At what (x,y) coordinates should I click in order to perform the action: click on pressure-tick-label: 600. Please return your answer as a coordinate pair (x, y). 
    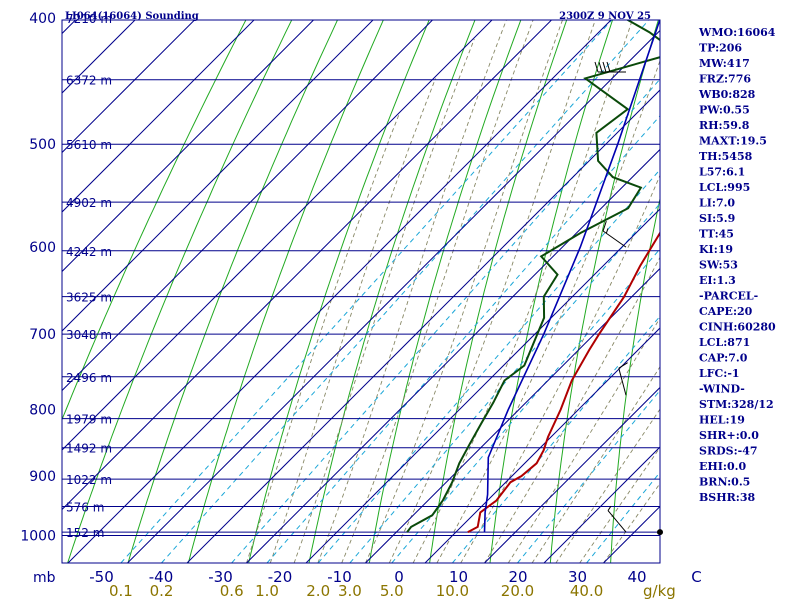
    Looking at the image, I should click on (42, 248).